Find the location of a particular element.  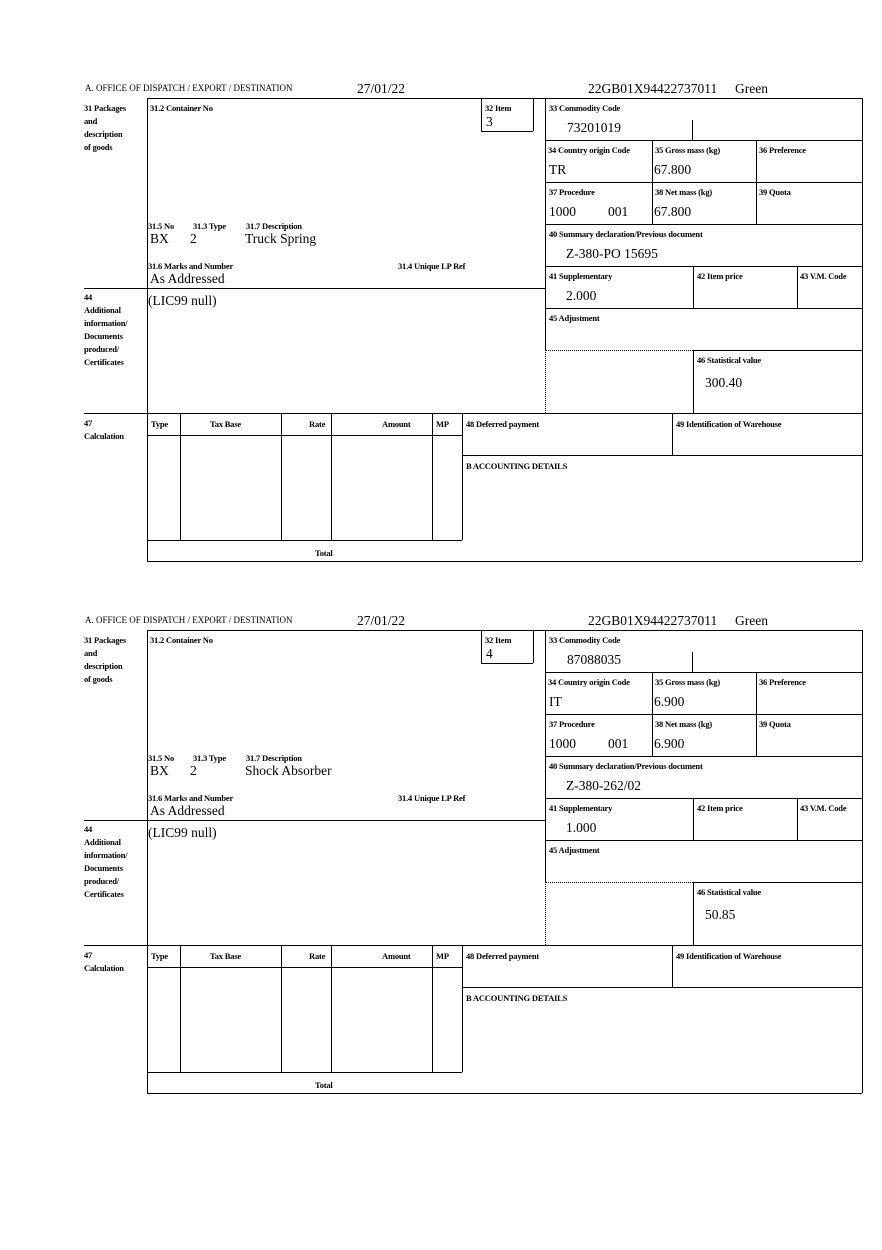

goods-description: Truck Spring is located at coordinates (281, 238).